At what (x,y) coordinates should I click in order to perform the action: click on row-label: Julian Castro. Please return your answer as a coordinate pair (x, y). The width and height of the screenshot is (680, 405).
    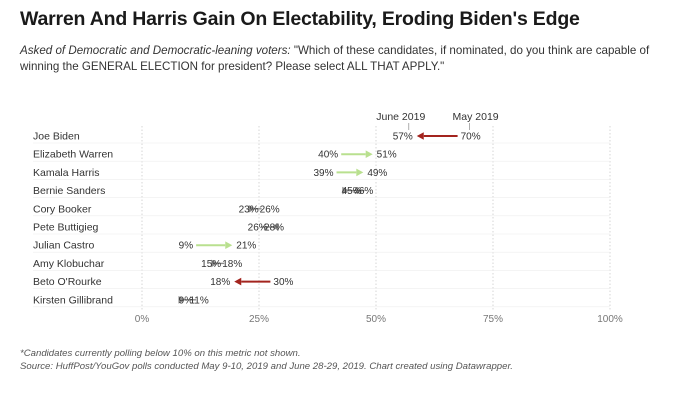
    Looking at the image, I should click on (63, 246).